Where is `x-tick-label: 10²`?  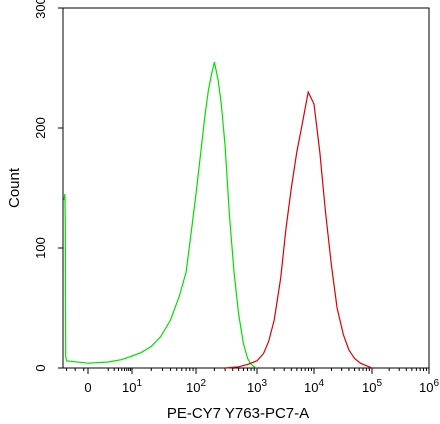 x-tick-label: 10² is located at coordinates (196, 386).